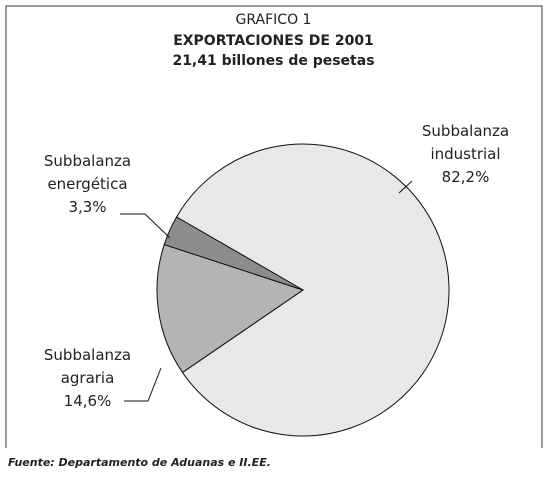 The height and width of the screenshot is (478, 547). What do you see at coordinates (465, 142) in the screenshot?
I see `slice-label: Subbalanza industrial` at bounding box center [465, 142].